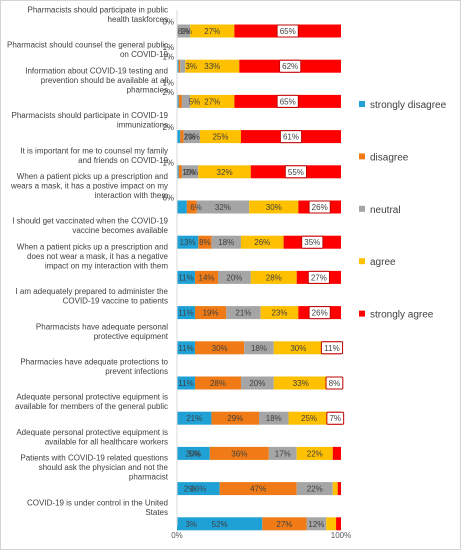 This screenshot has height=550, width=461. What do you see at coordinates (191, 524) in the screenshot?
I see `value-label-strongly-agree: 3%` at bounding box center [191, 524].